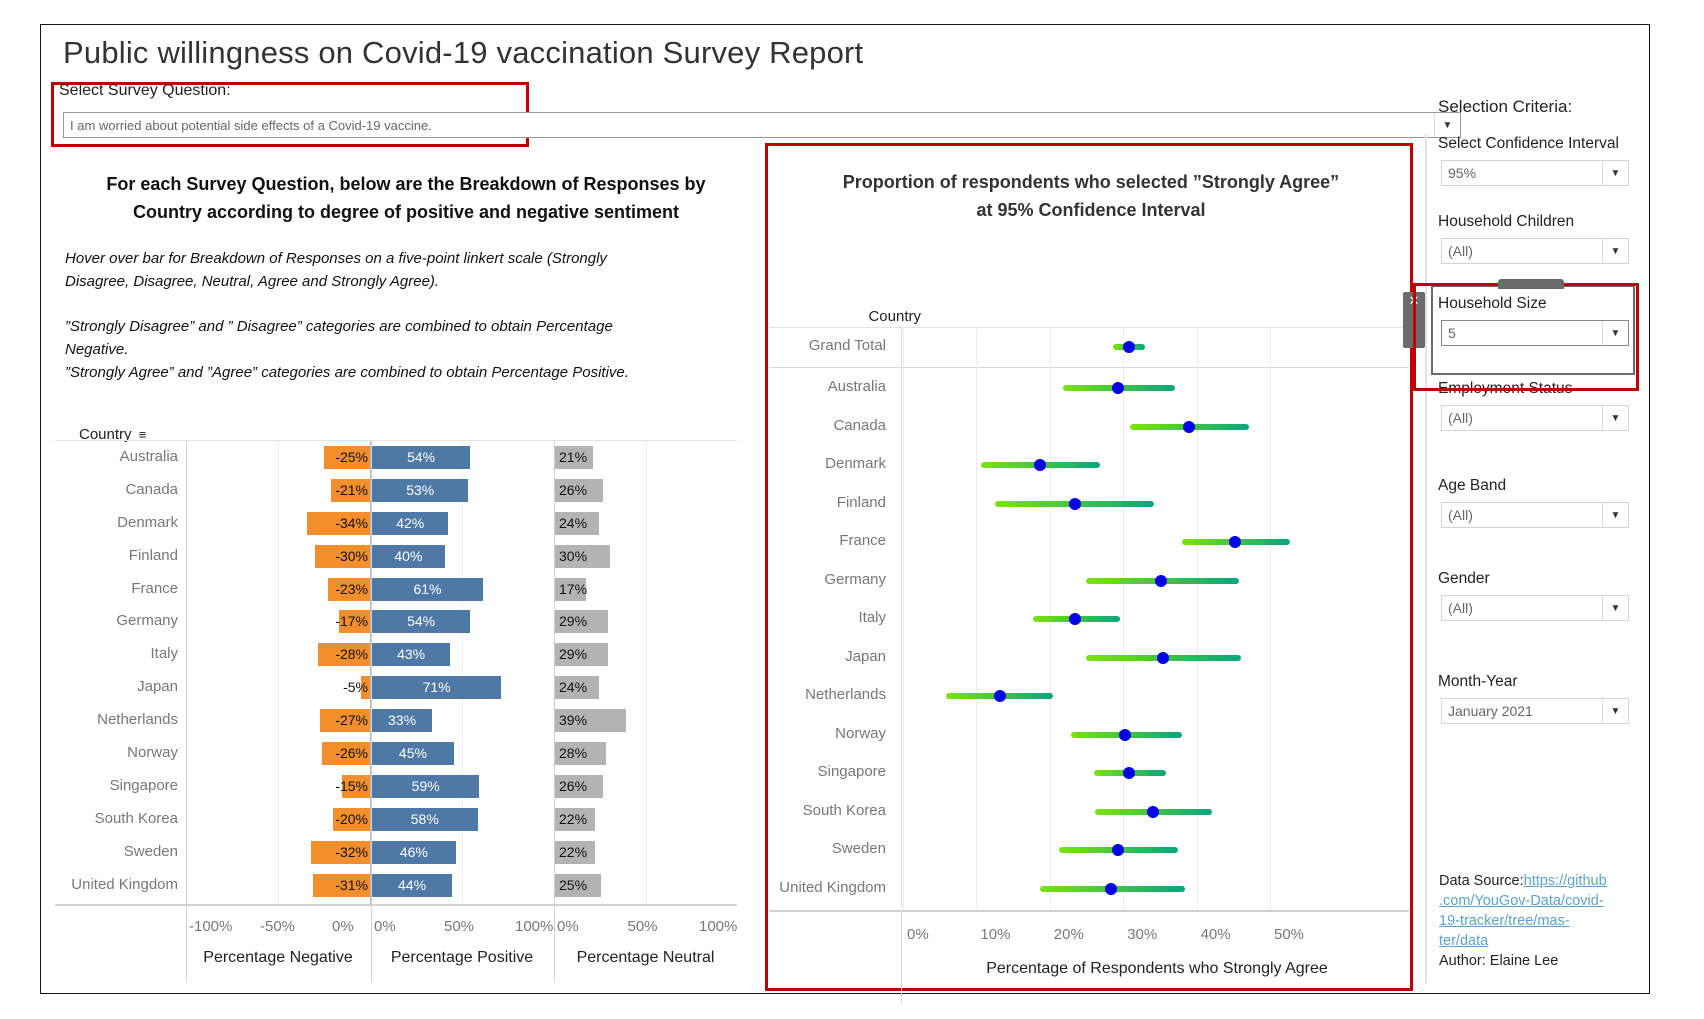  Describe the element at coordinates (459, 926) in the screenshot. I see `axis-tick-label: 50%` at that location.